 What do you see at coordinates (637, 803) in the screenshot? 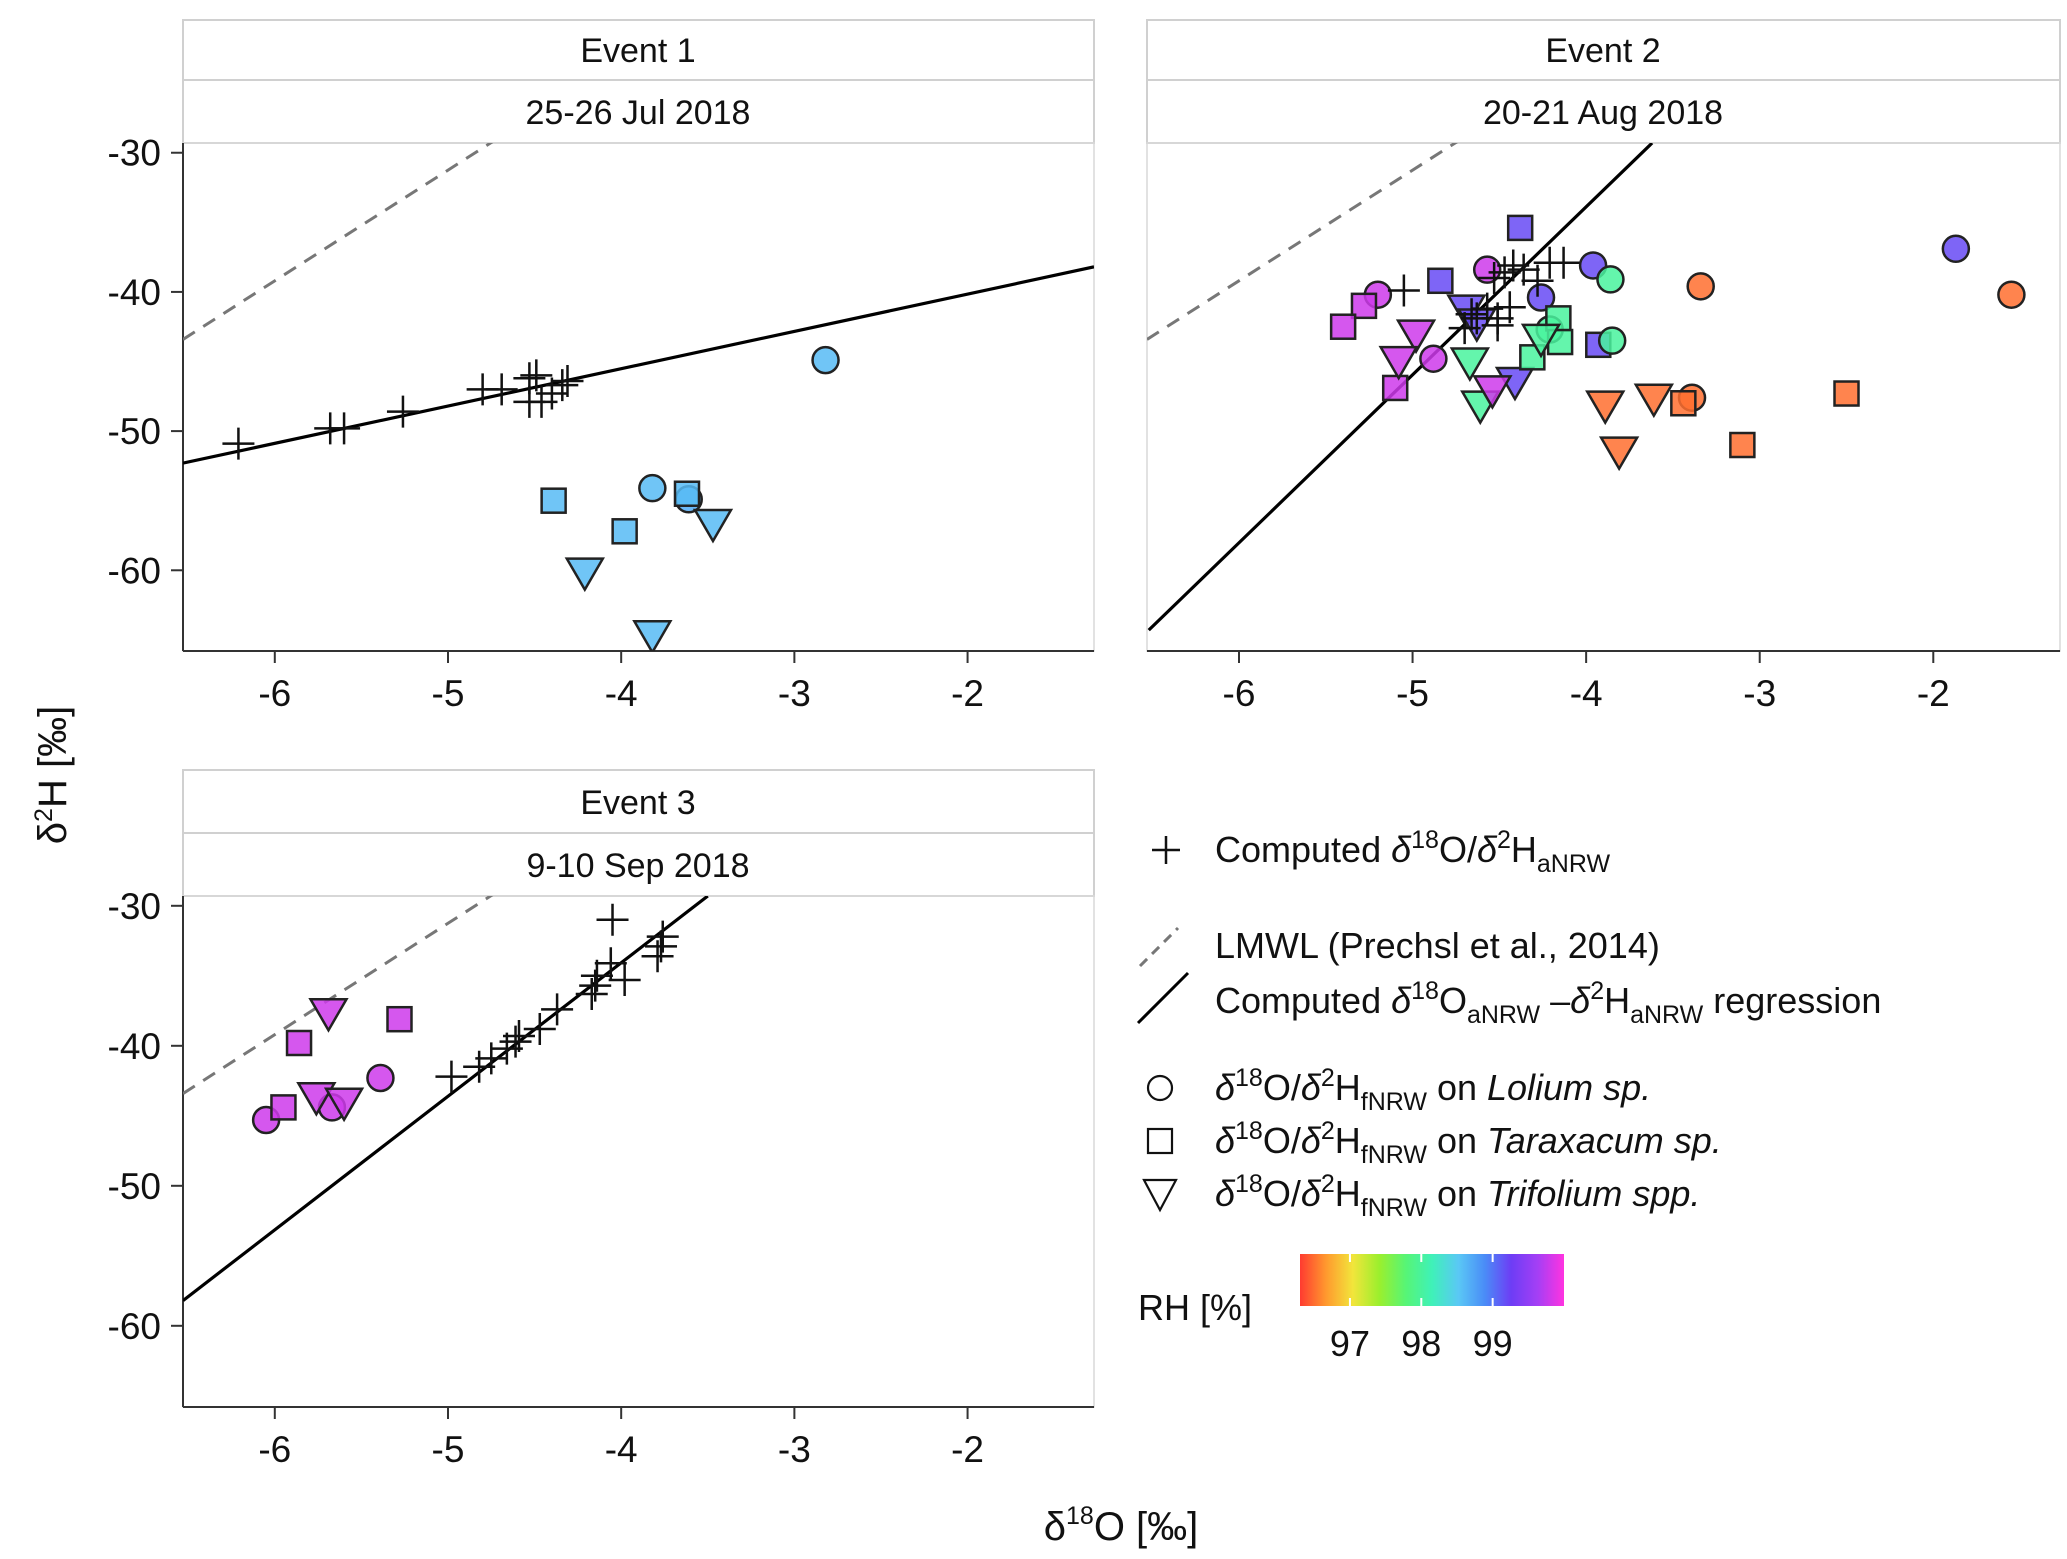
I see `panel-title: Event 3` at bounding box center [637, 803].